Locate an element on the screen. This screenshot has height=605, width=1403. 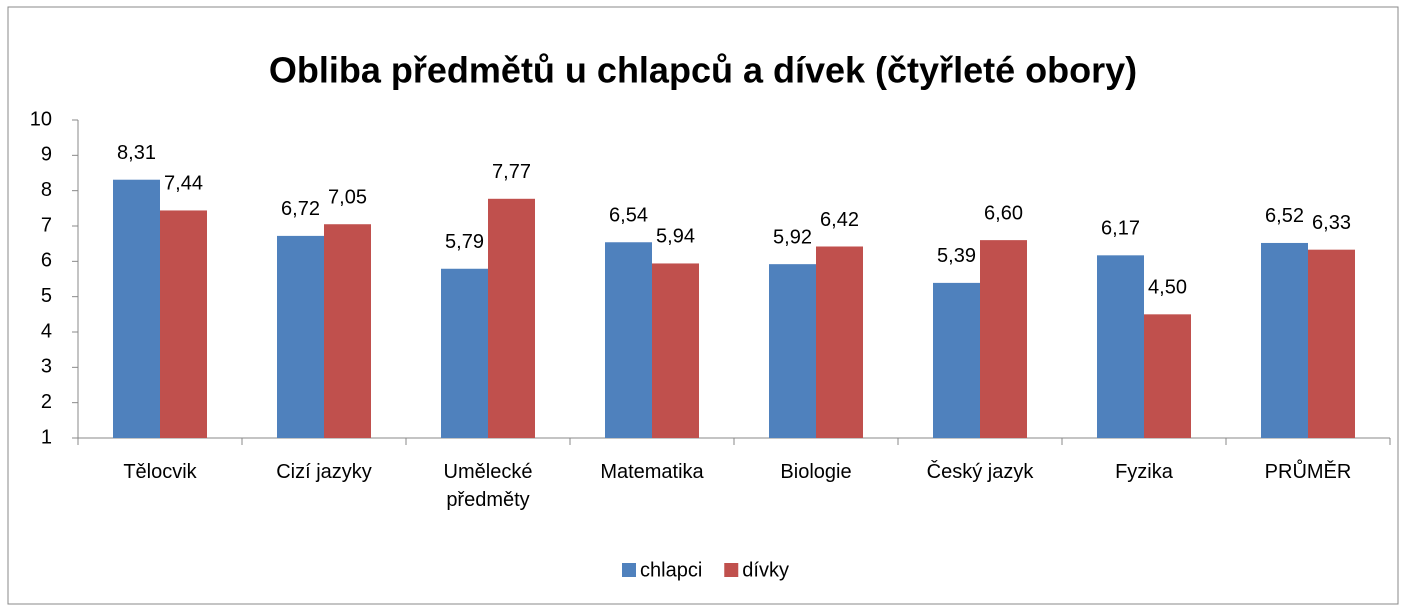
x-tick-label: Umělecké předměty is located at coordinates (488, 486).